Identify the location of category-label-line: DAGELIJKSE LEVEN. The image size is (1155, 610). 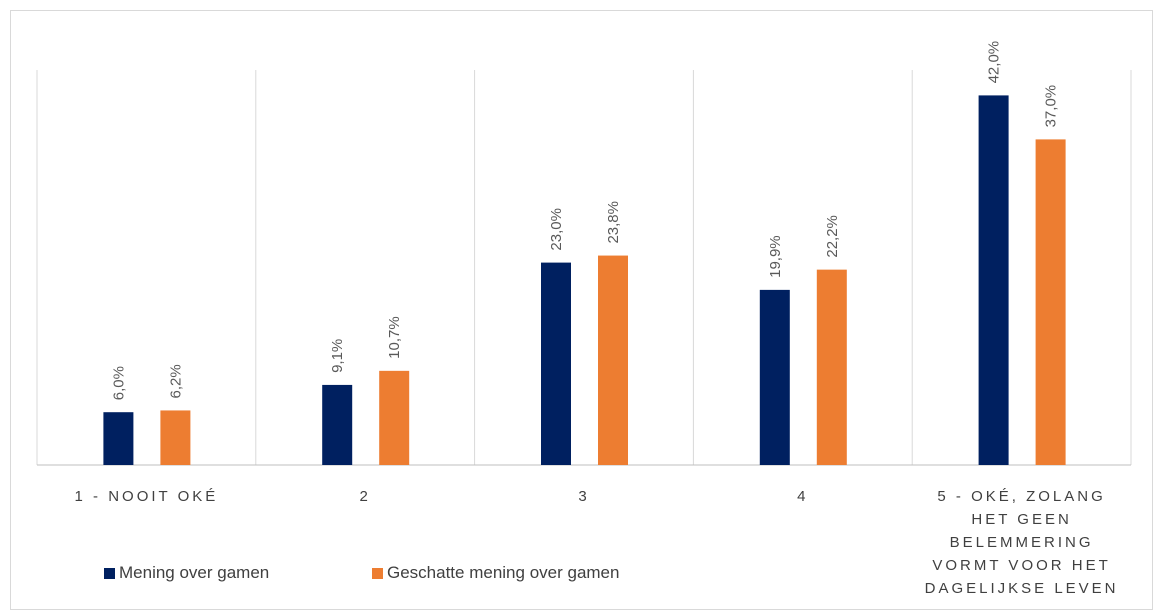
(1021, 588).